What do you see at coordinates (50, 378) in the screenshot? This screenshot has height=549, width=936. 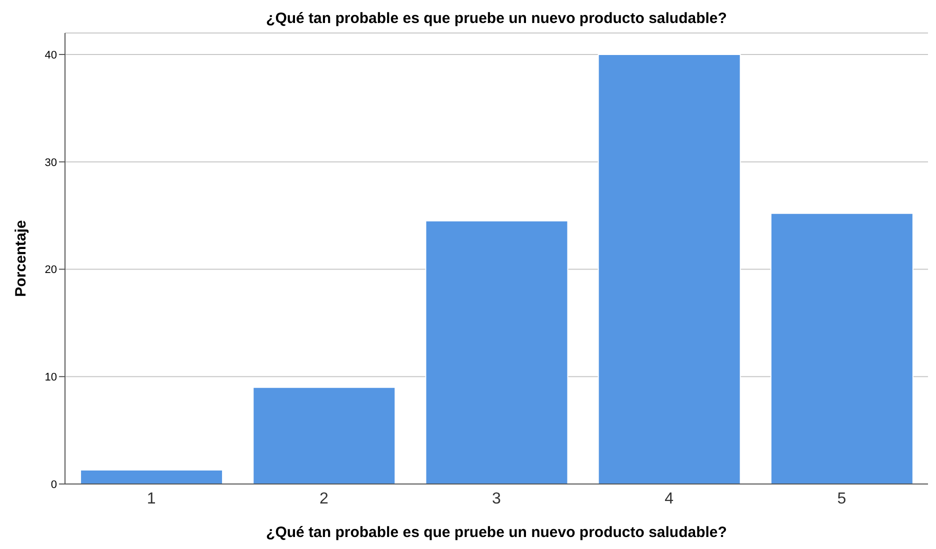 I see `y-tick-label: 10` at bounding box center [50, 378].